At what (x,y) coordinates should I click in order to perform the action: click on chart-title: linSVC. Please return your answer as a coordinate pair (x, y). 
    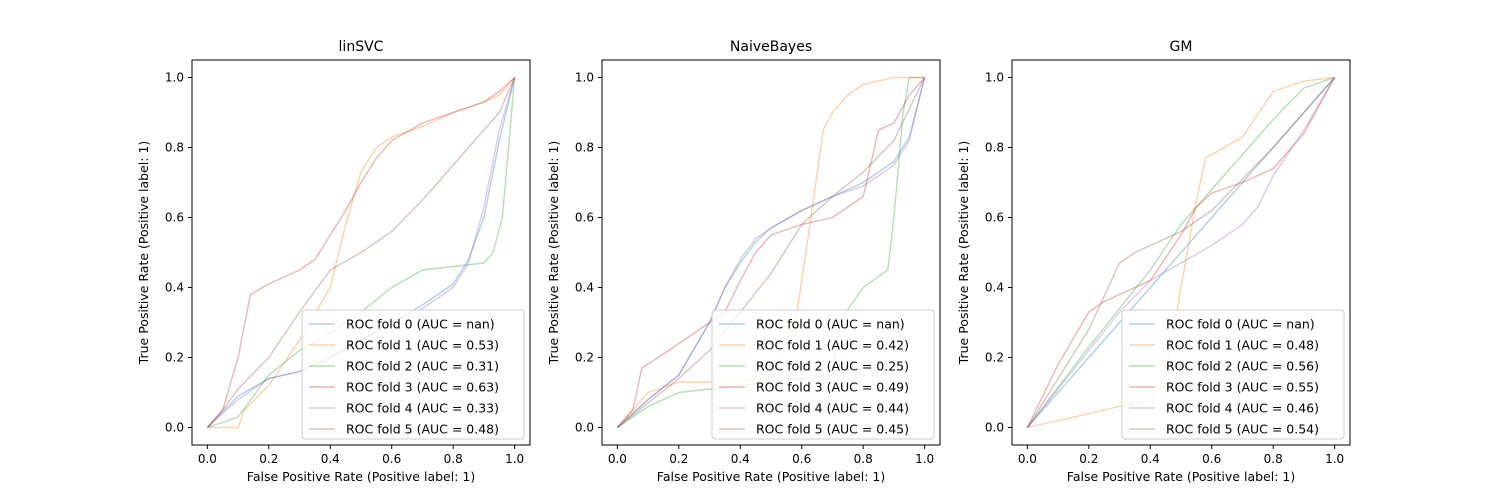
    Looking at the image, I should click on (361, 47).